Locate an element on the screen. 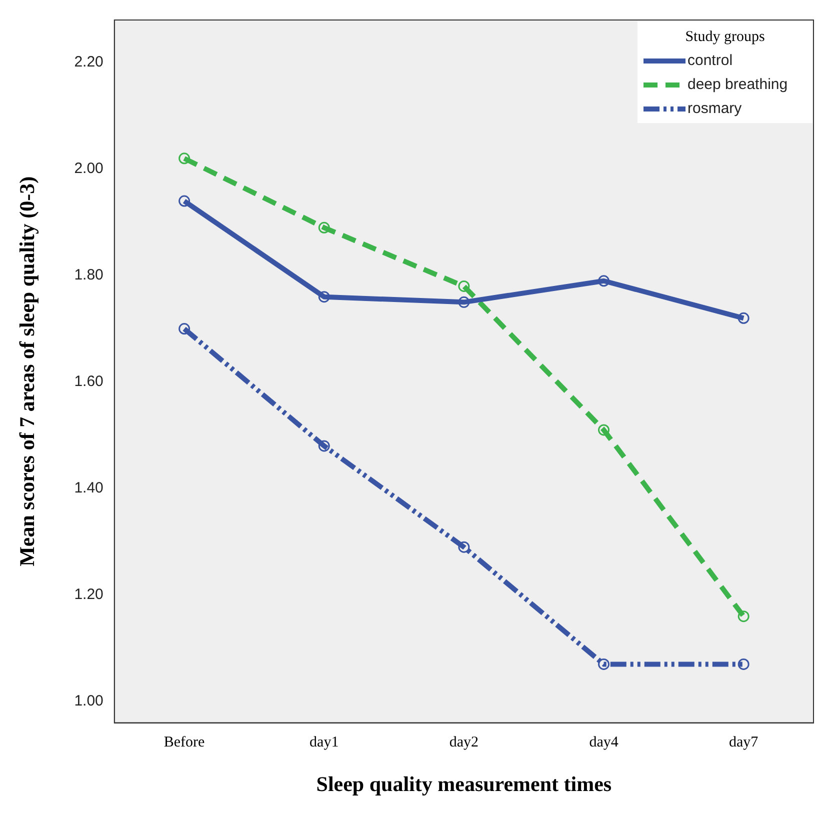 Image resolution: width=828 pixels, height=814 pixels. y-tick-label: 2.20 is located at coordinates (89, 62).